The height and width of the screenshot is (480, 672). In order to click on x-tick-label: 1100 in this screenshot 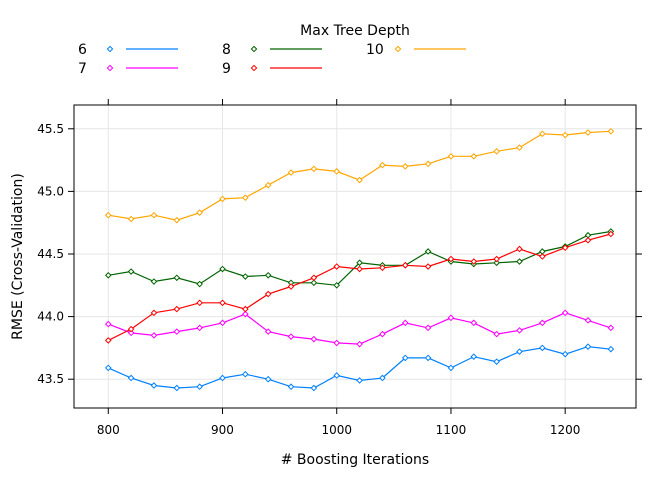, I will do `click(451, 430)`.